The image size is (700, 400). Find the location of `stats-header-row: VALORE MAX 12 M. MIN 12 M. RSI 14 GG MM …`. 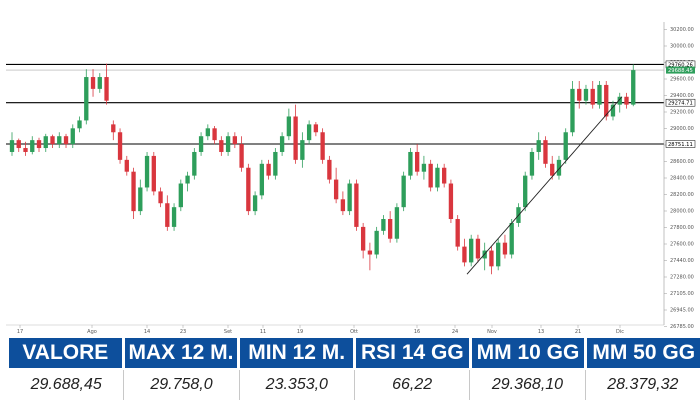

stats-header-row: VALORE MAX 12 M. MIN 12 M. RSI 14 GG MM … is located at coordinates (354, 353).